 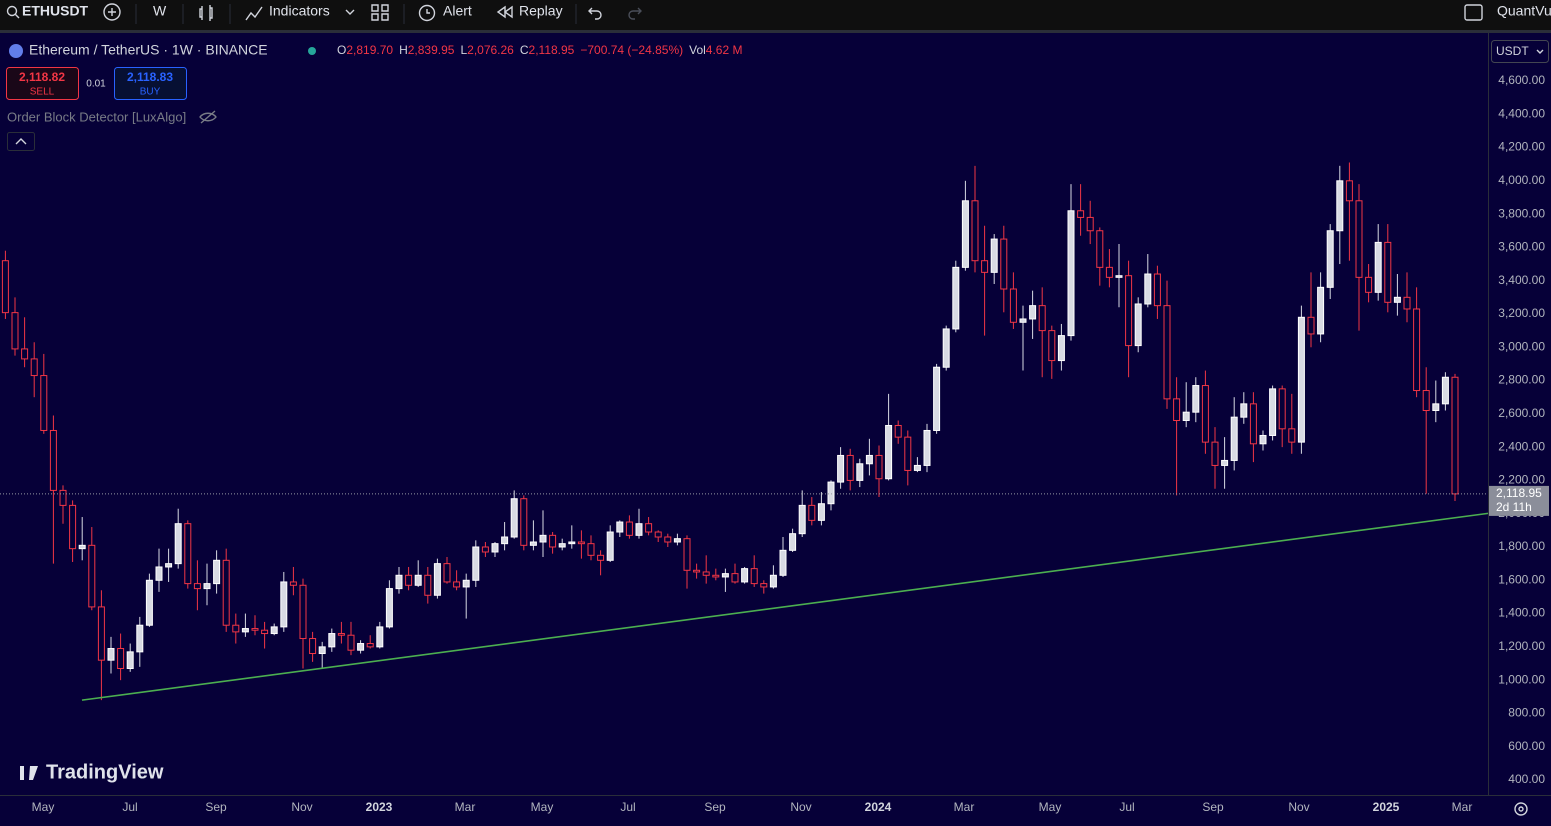 I want to click on collapse-button, so click(x=21, y=141).